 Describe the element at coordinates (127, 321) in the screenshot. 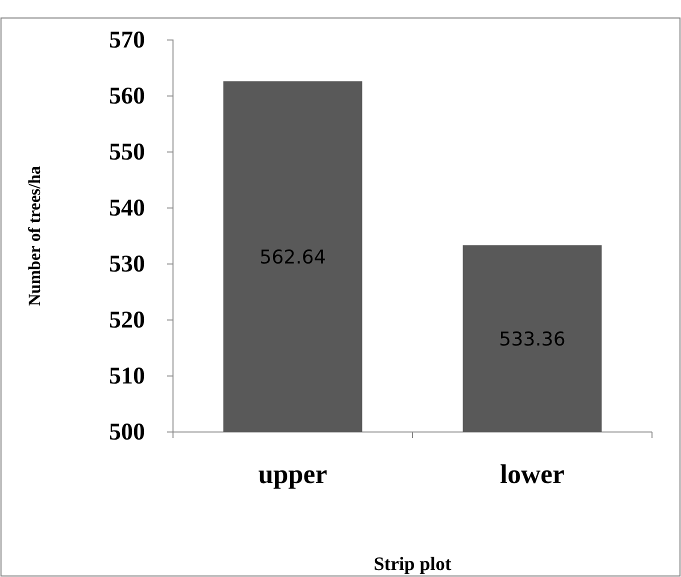

I see `y-tick-label: 520` at that location.